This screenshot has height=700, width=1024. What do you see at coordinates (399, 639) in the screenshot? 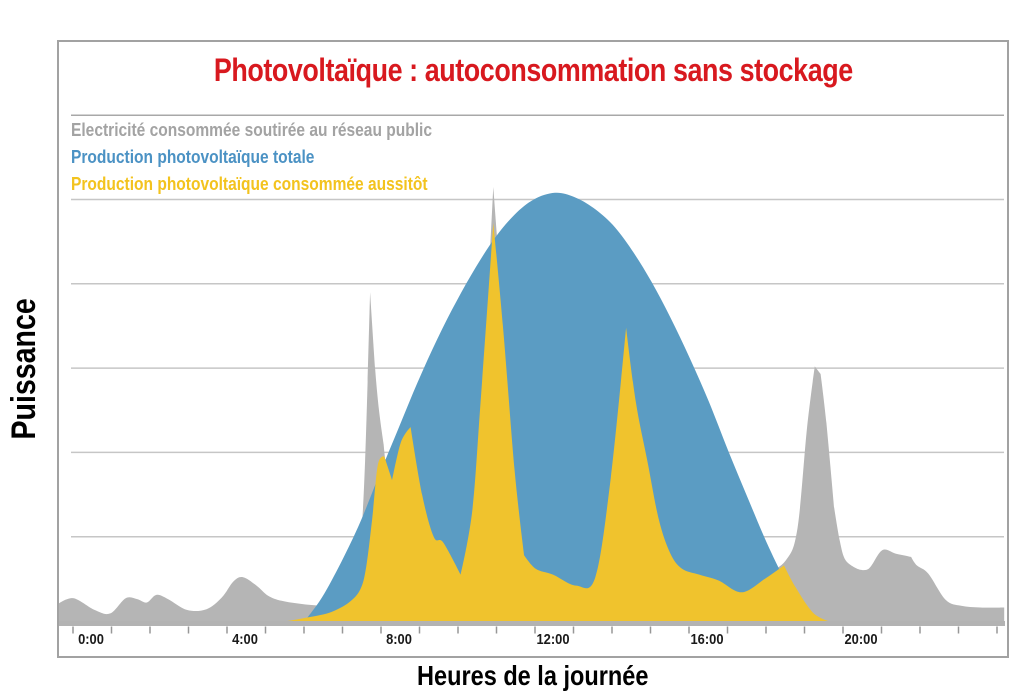
I see `x-tick-label-2: 8:00` at bounding box center [399, 639].